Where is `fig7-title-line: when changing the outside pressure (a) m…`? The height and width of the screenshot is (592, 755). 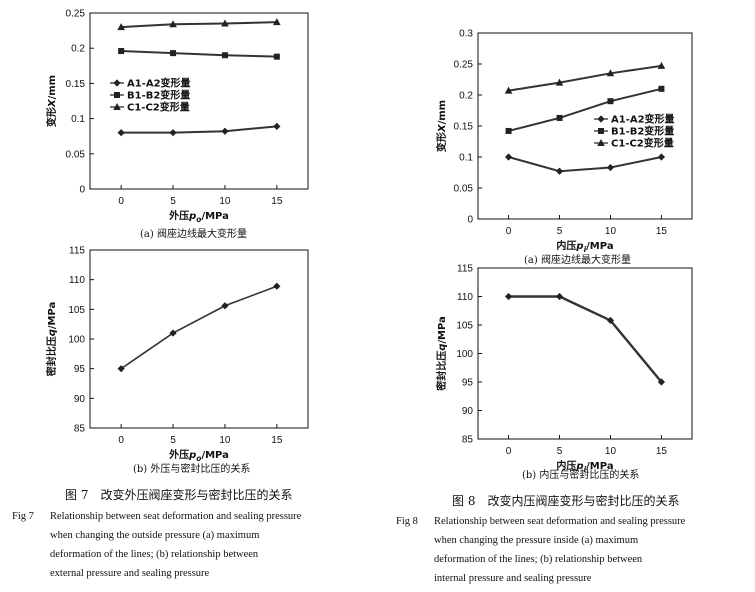
fig7-title-line: when changing the outside pressure (a) m… is located at coordinates (155, 535).